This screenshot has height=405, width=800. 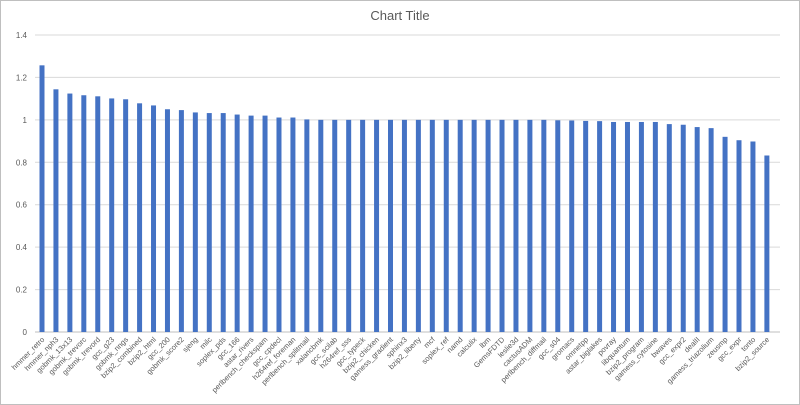 I want to click on y-tick-label: 0.6, so click(x=22, y=205).